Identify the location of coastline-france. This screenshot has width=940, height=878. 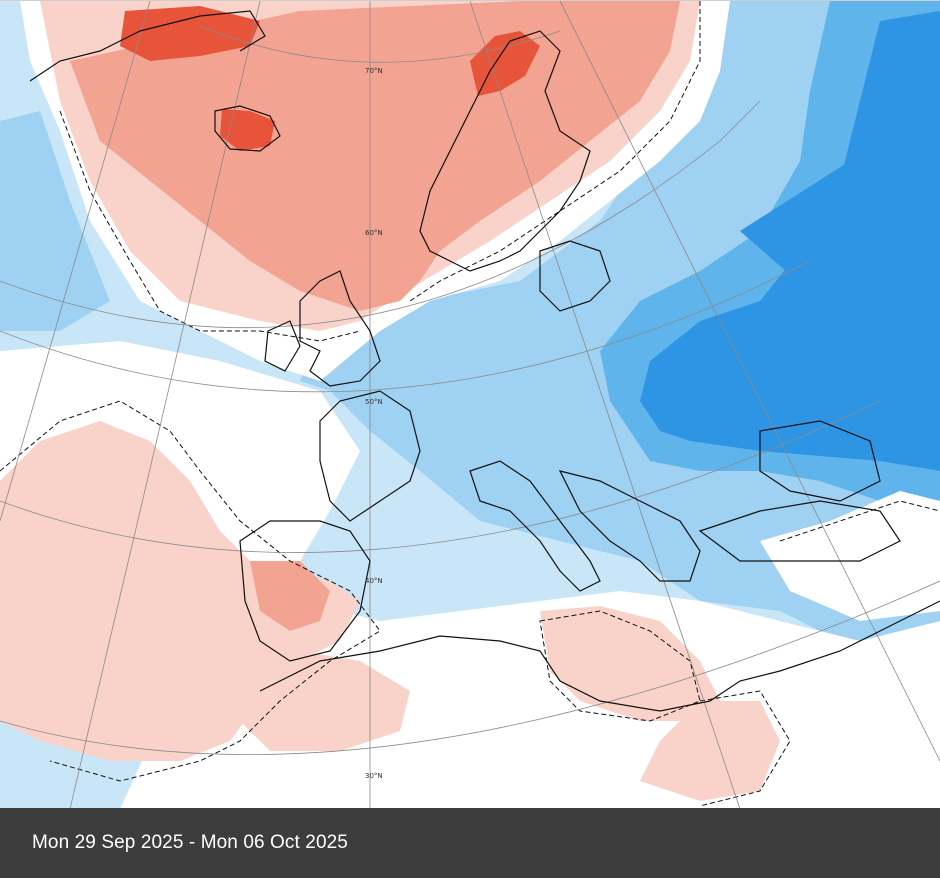
(370, 456).